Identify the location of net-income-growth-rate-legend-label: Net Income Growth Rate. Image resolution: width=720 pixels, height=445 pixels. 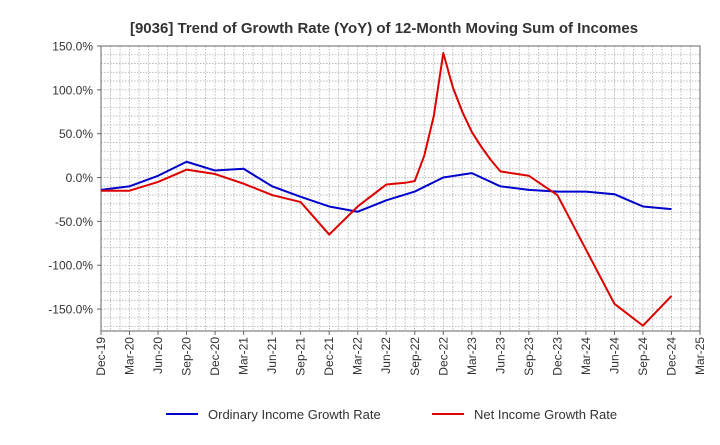
(545, 414).